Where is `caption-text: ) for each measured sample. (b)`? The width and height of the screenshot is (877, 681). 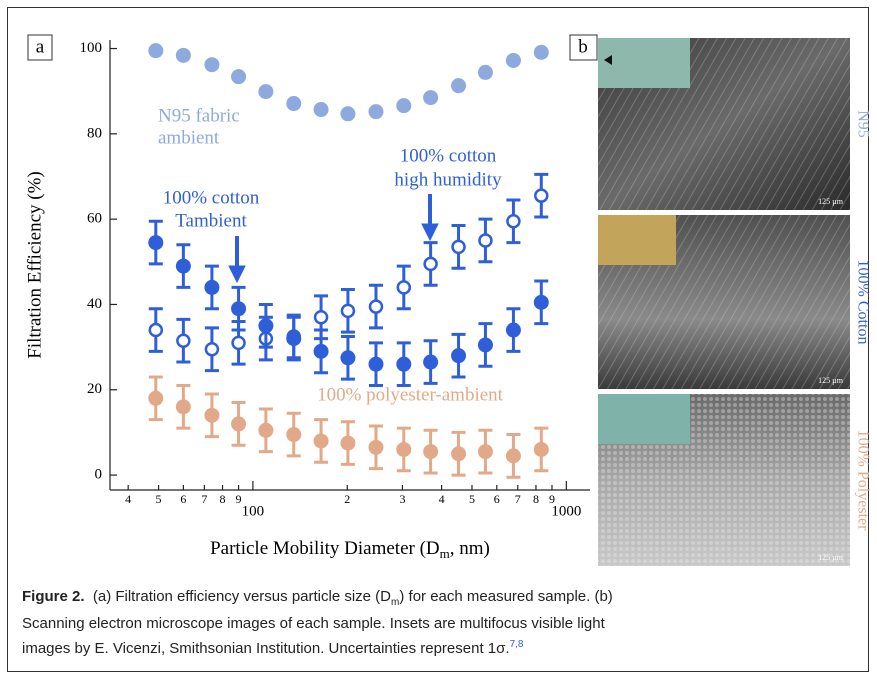 caption-text: ) for each measured sample. (b) is located at coordinates (506, 596).